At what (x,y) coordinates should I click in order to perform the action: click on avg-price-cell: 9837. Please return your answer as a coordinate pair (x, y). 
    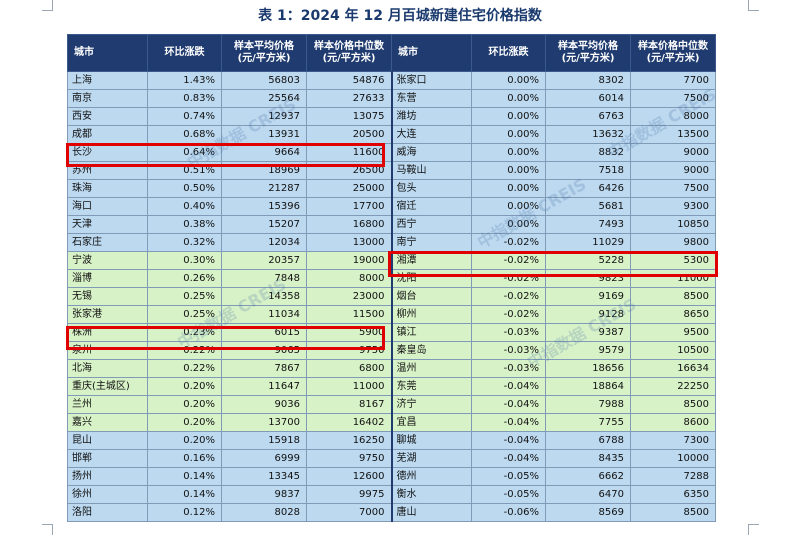
    Looking at the image, I should click on (264, 494).